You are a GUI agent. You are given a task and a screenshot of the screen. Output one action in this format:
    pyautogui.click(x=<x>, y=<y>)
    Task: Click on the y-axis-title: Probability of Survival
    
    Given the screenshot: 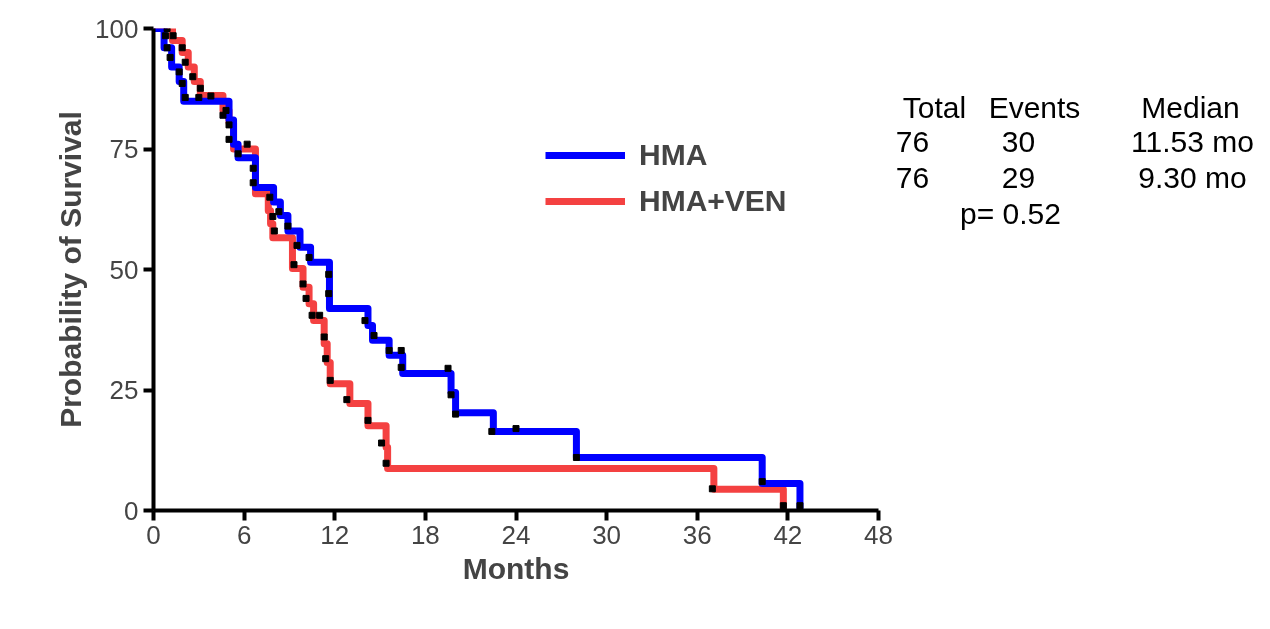 What is the action you would take?
    pyautogui.click(x=71, y=269)
    